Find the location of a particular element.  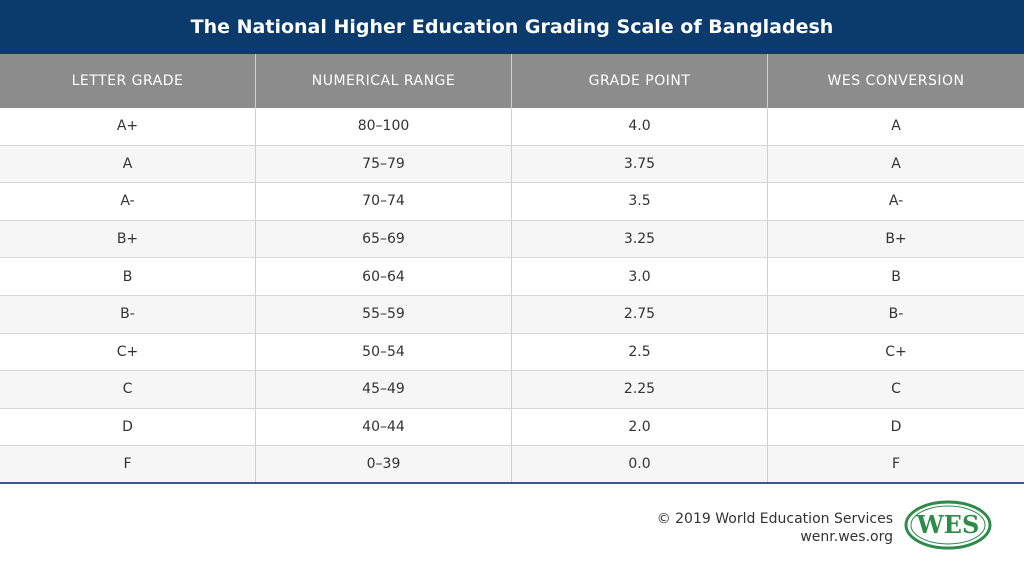

table-cell: 45–49 is located at coordinates (384, 389).